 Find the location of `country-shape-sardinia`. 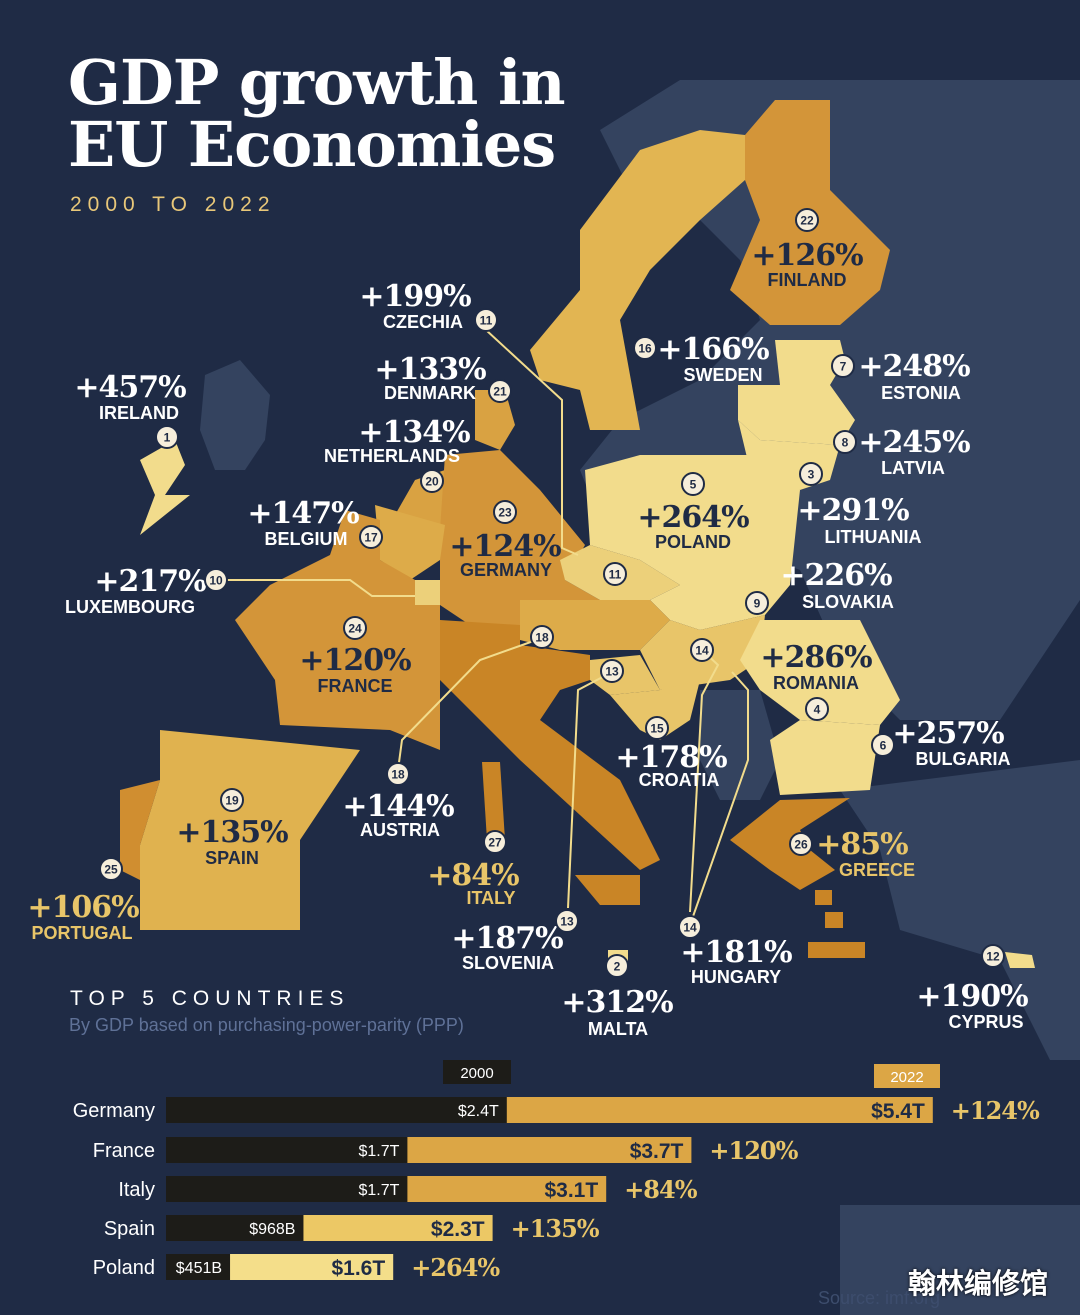

country-shape-sardinia is located at coordinates (493, 801).